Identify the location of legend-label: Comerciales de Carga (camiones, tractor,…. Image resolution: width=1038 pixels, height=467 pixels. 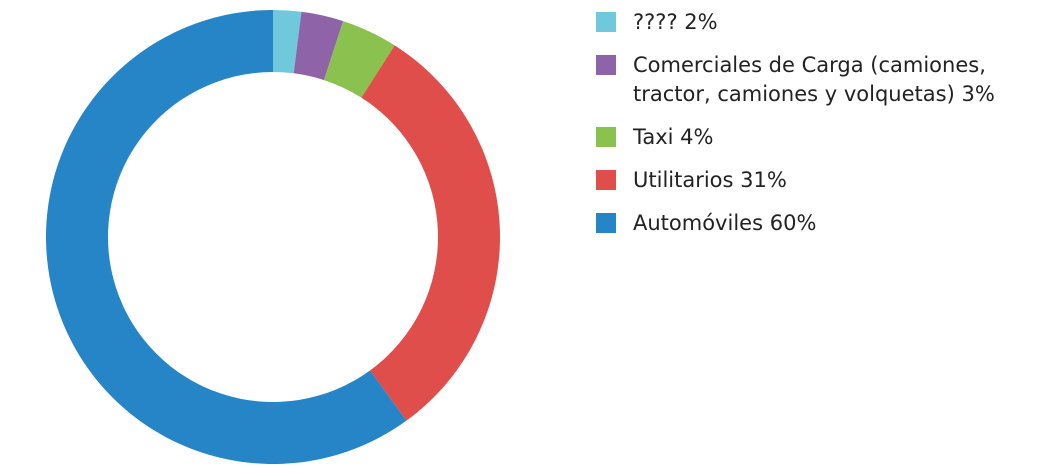
(809, 79).